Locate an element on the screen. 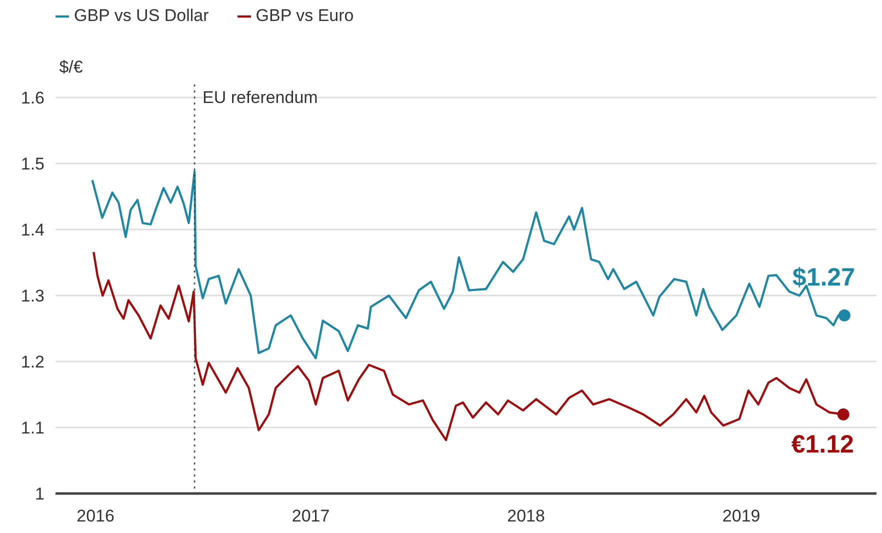  y-tick-label: 1.6 is located at coordinates (32, 98).